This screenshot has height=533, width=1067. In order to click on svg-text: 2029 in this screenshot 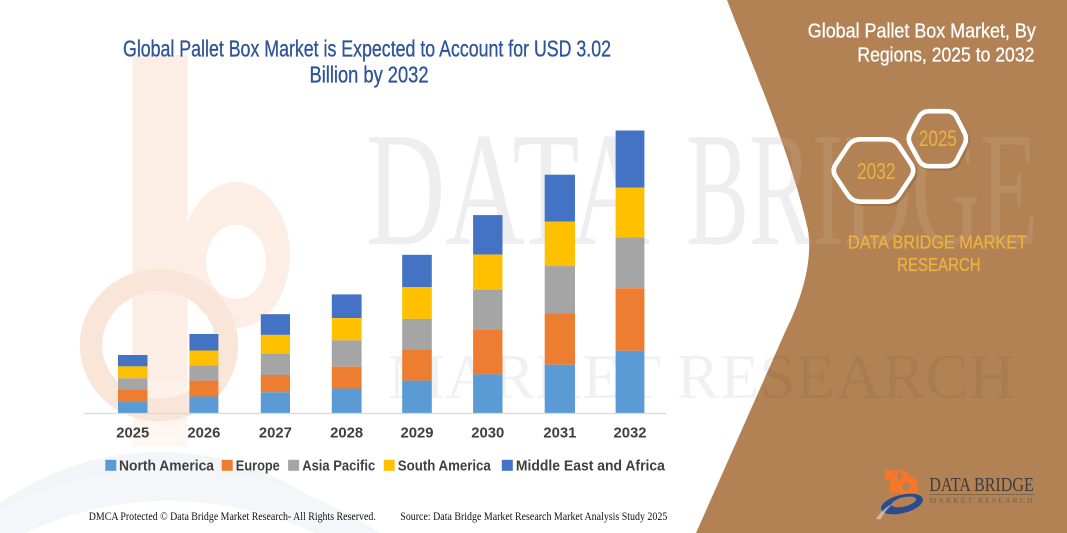, I will do `click(417, 434)`.